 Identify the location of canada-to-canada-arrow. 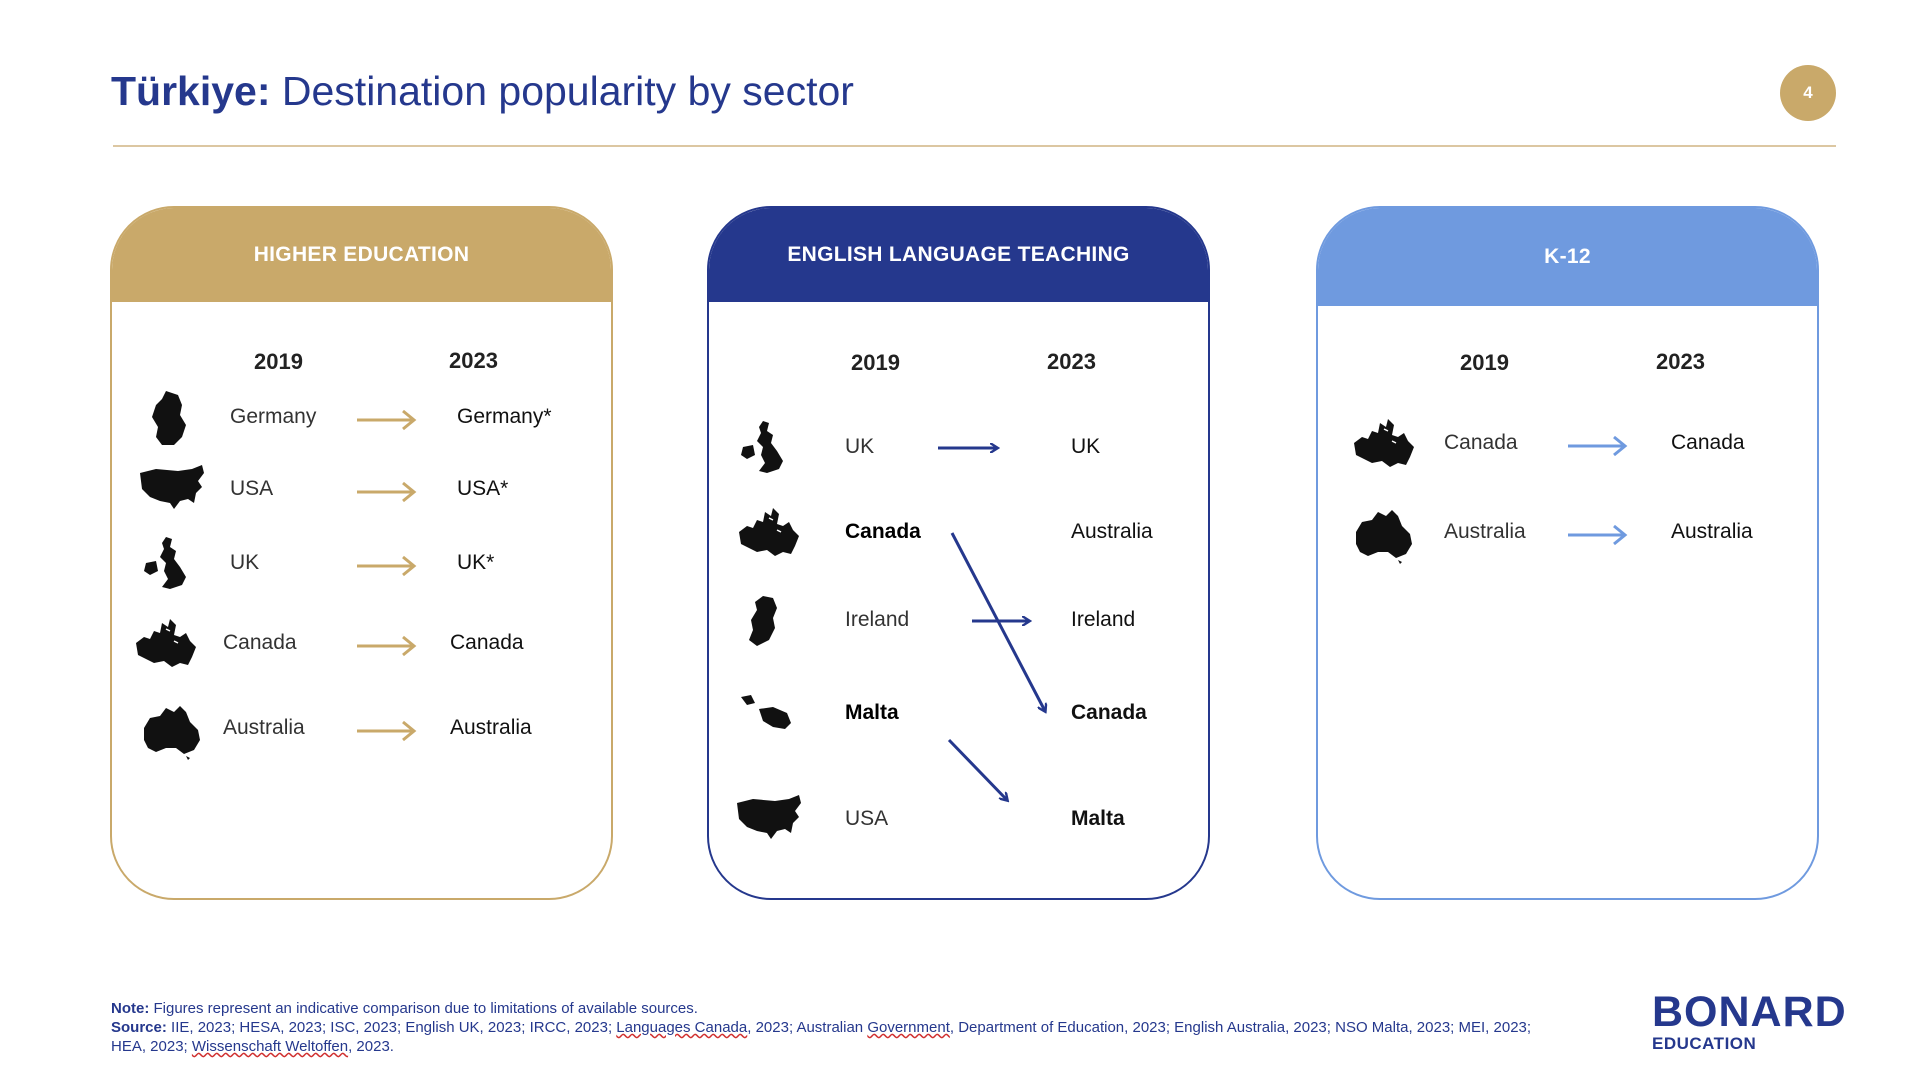
(997, 621).